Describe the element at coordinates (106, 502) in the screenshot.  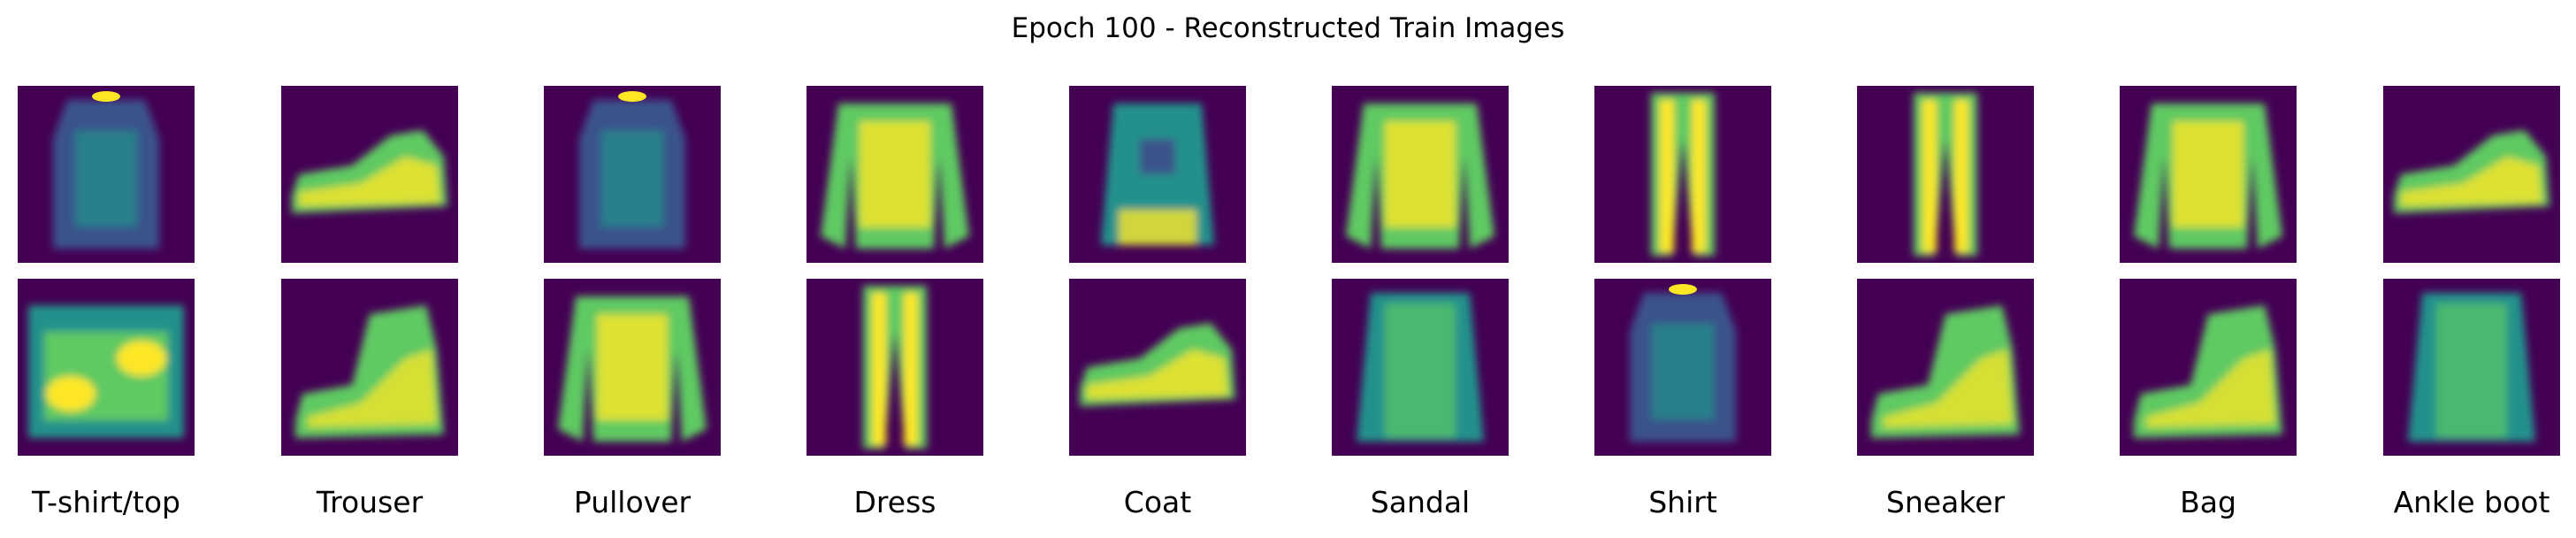
I see `class-label: T-shirt/top` at that location.